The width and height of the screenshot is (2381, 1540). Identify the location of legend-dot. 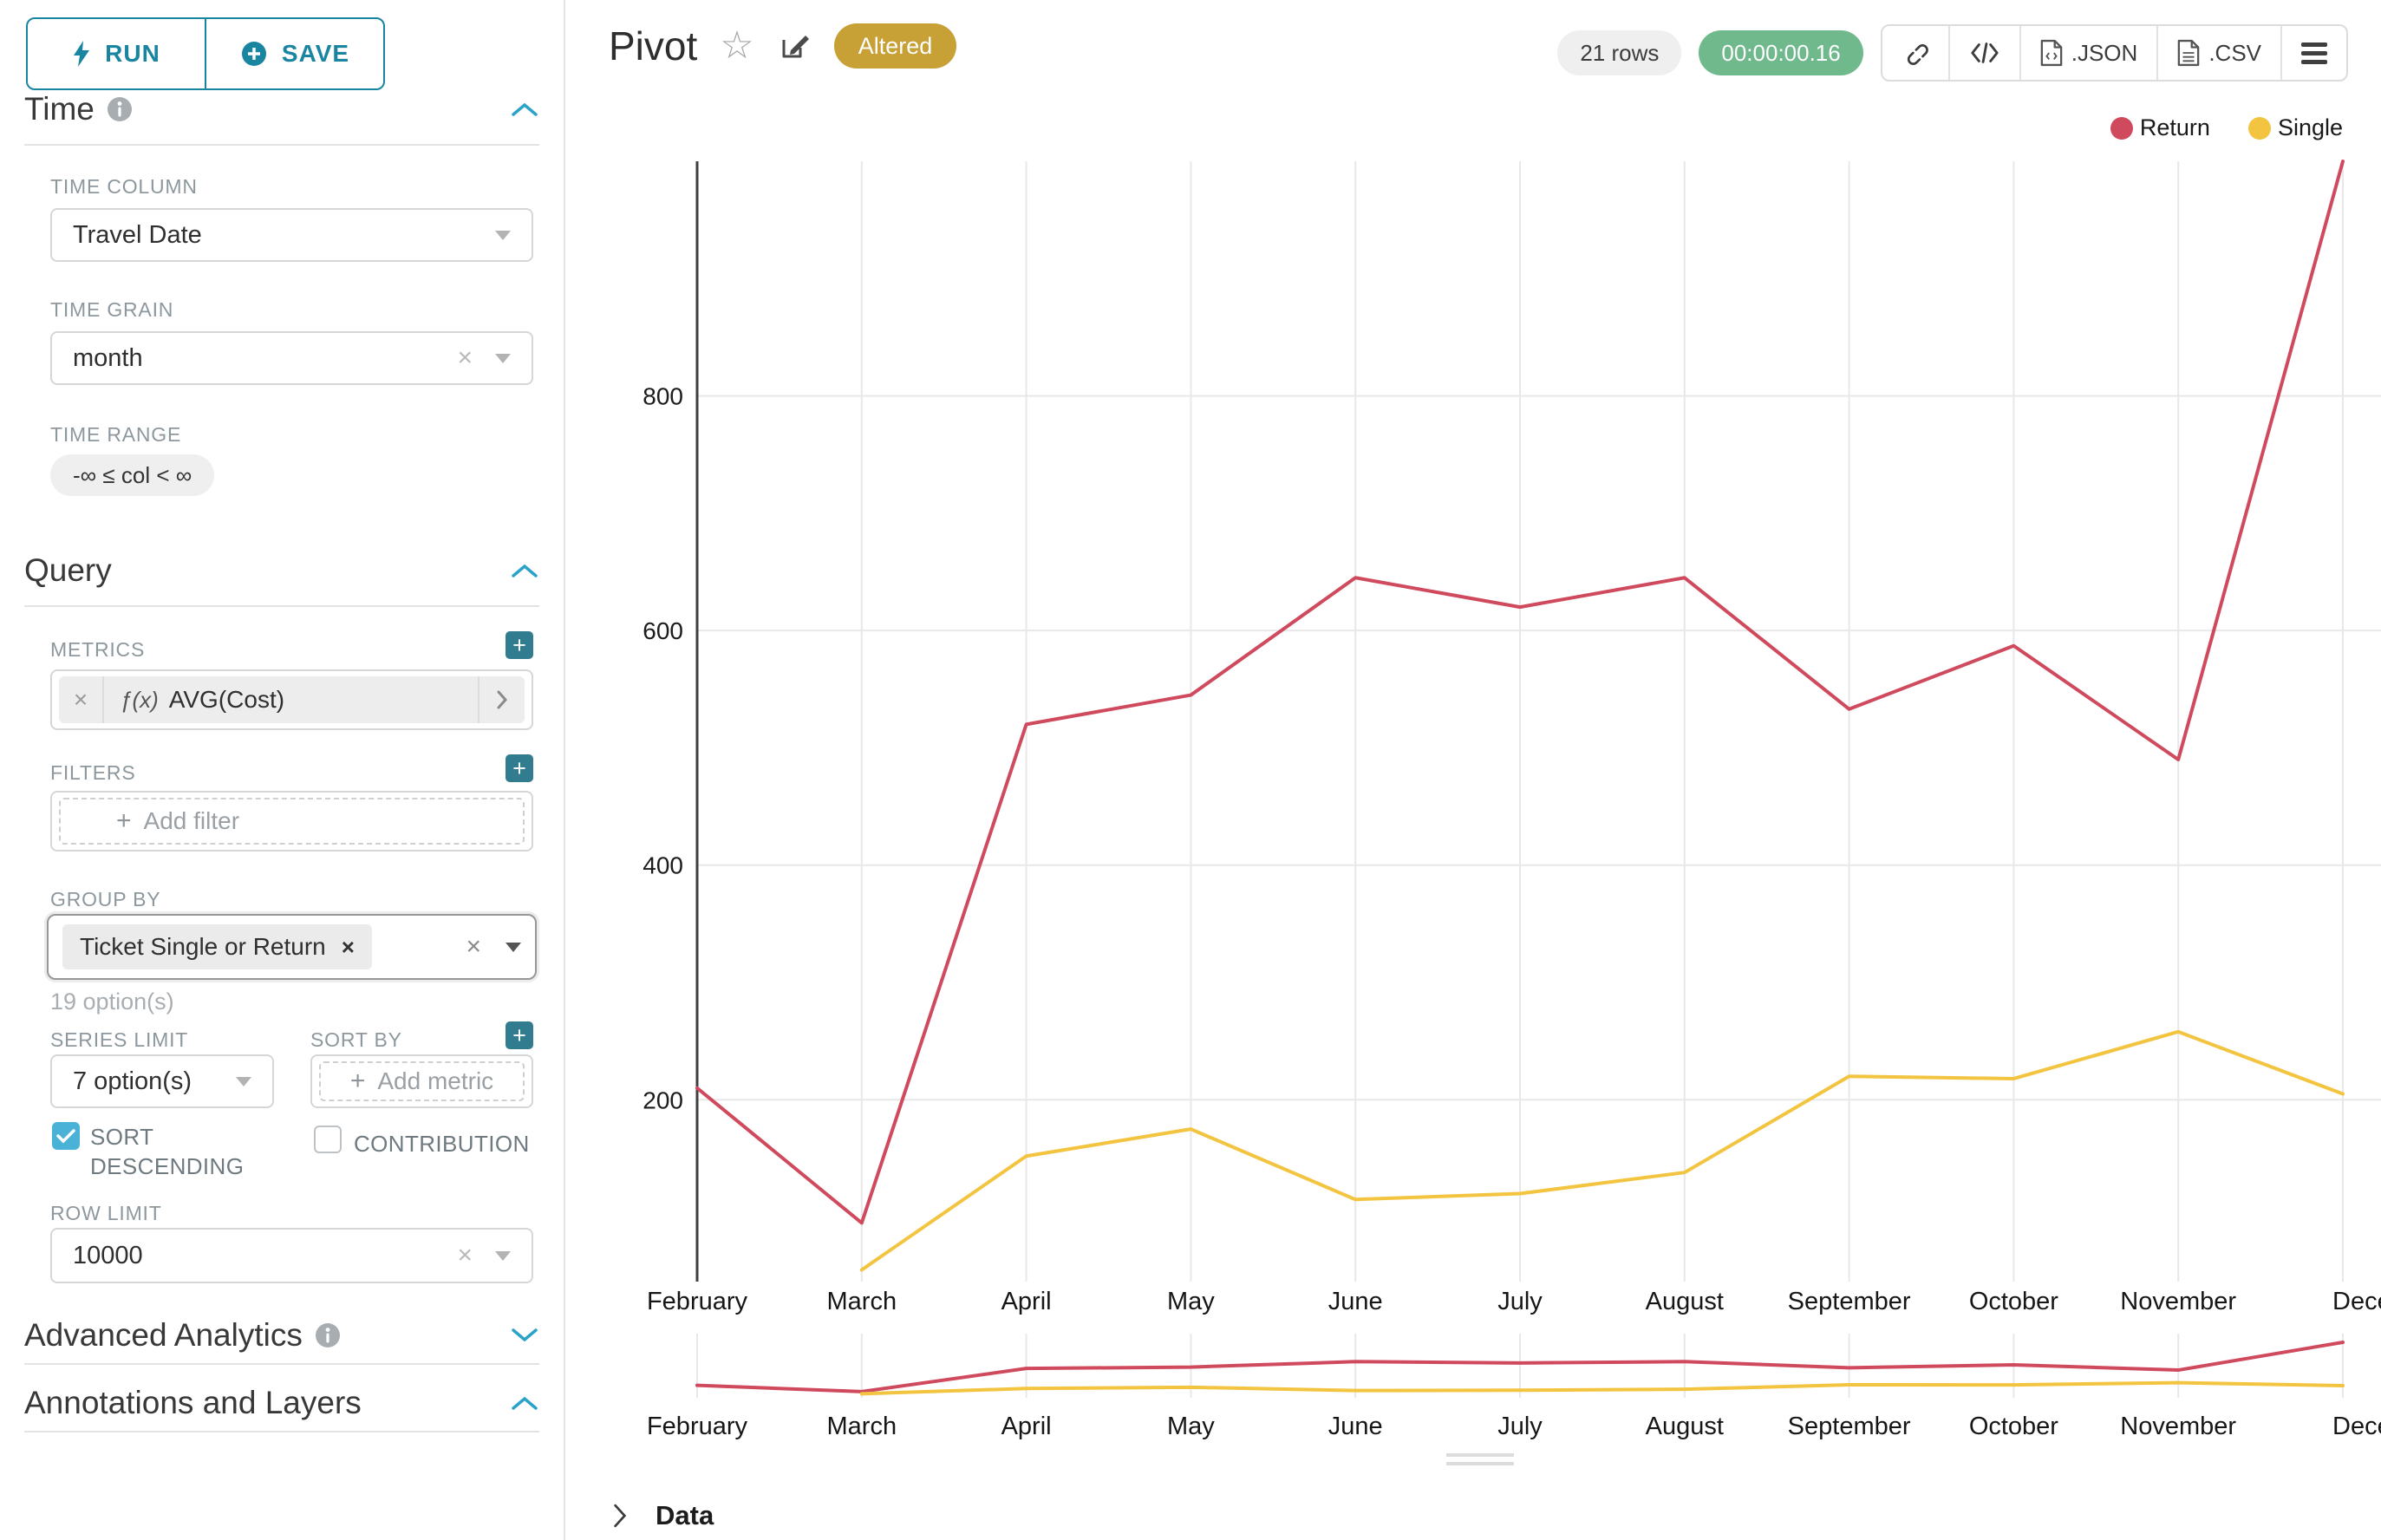
(2259, 128).